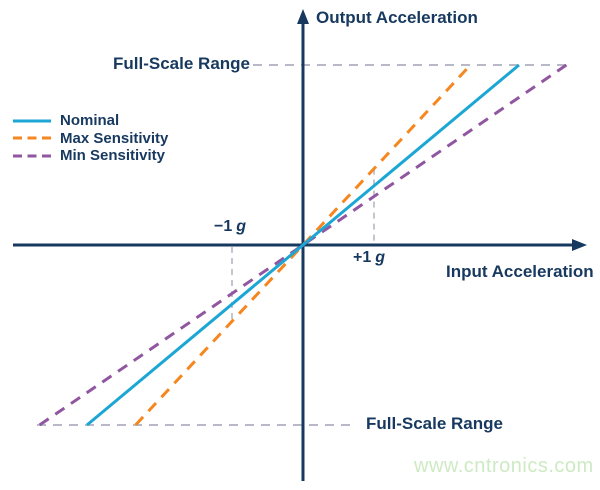  I want to click on watermark: www.cntronics.com, so click(504, 466).